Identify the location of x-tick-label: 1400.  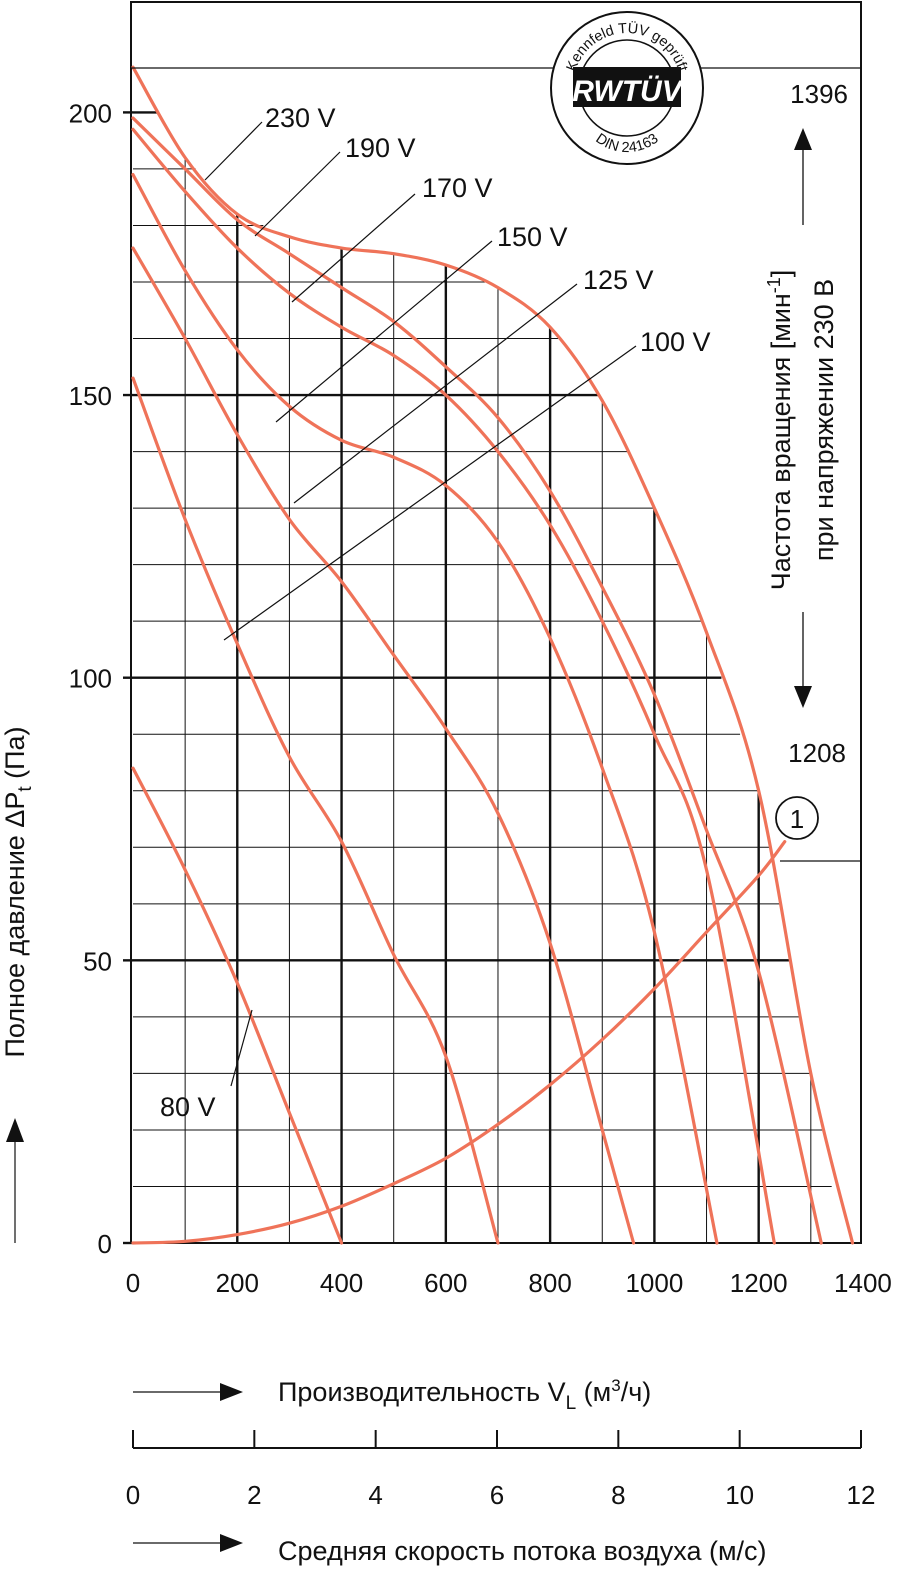
(863, 1283).